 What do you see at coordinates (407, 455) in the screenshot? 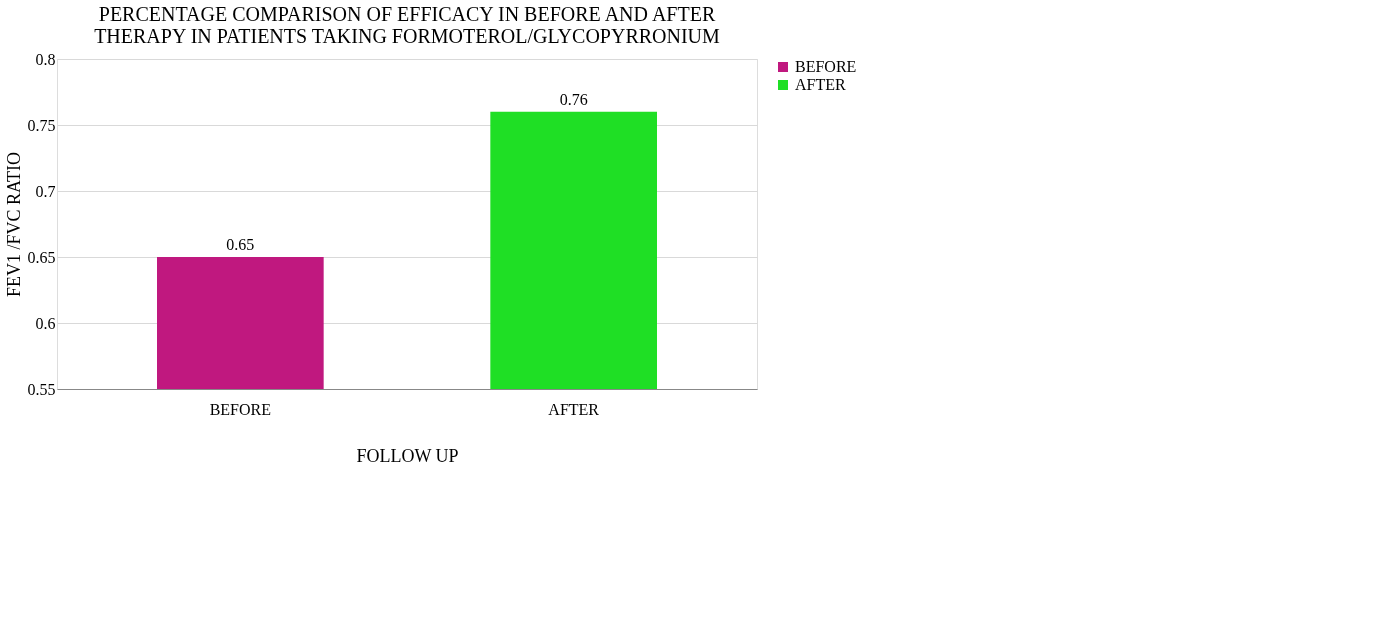
I see `x-axis-title: FOLLOW UP` at bounding box center [407, 455].